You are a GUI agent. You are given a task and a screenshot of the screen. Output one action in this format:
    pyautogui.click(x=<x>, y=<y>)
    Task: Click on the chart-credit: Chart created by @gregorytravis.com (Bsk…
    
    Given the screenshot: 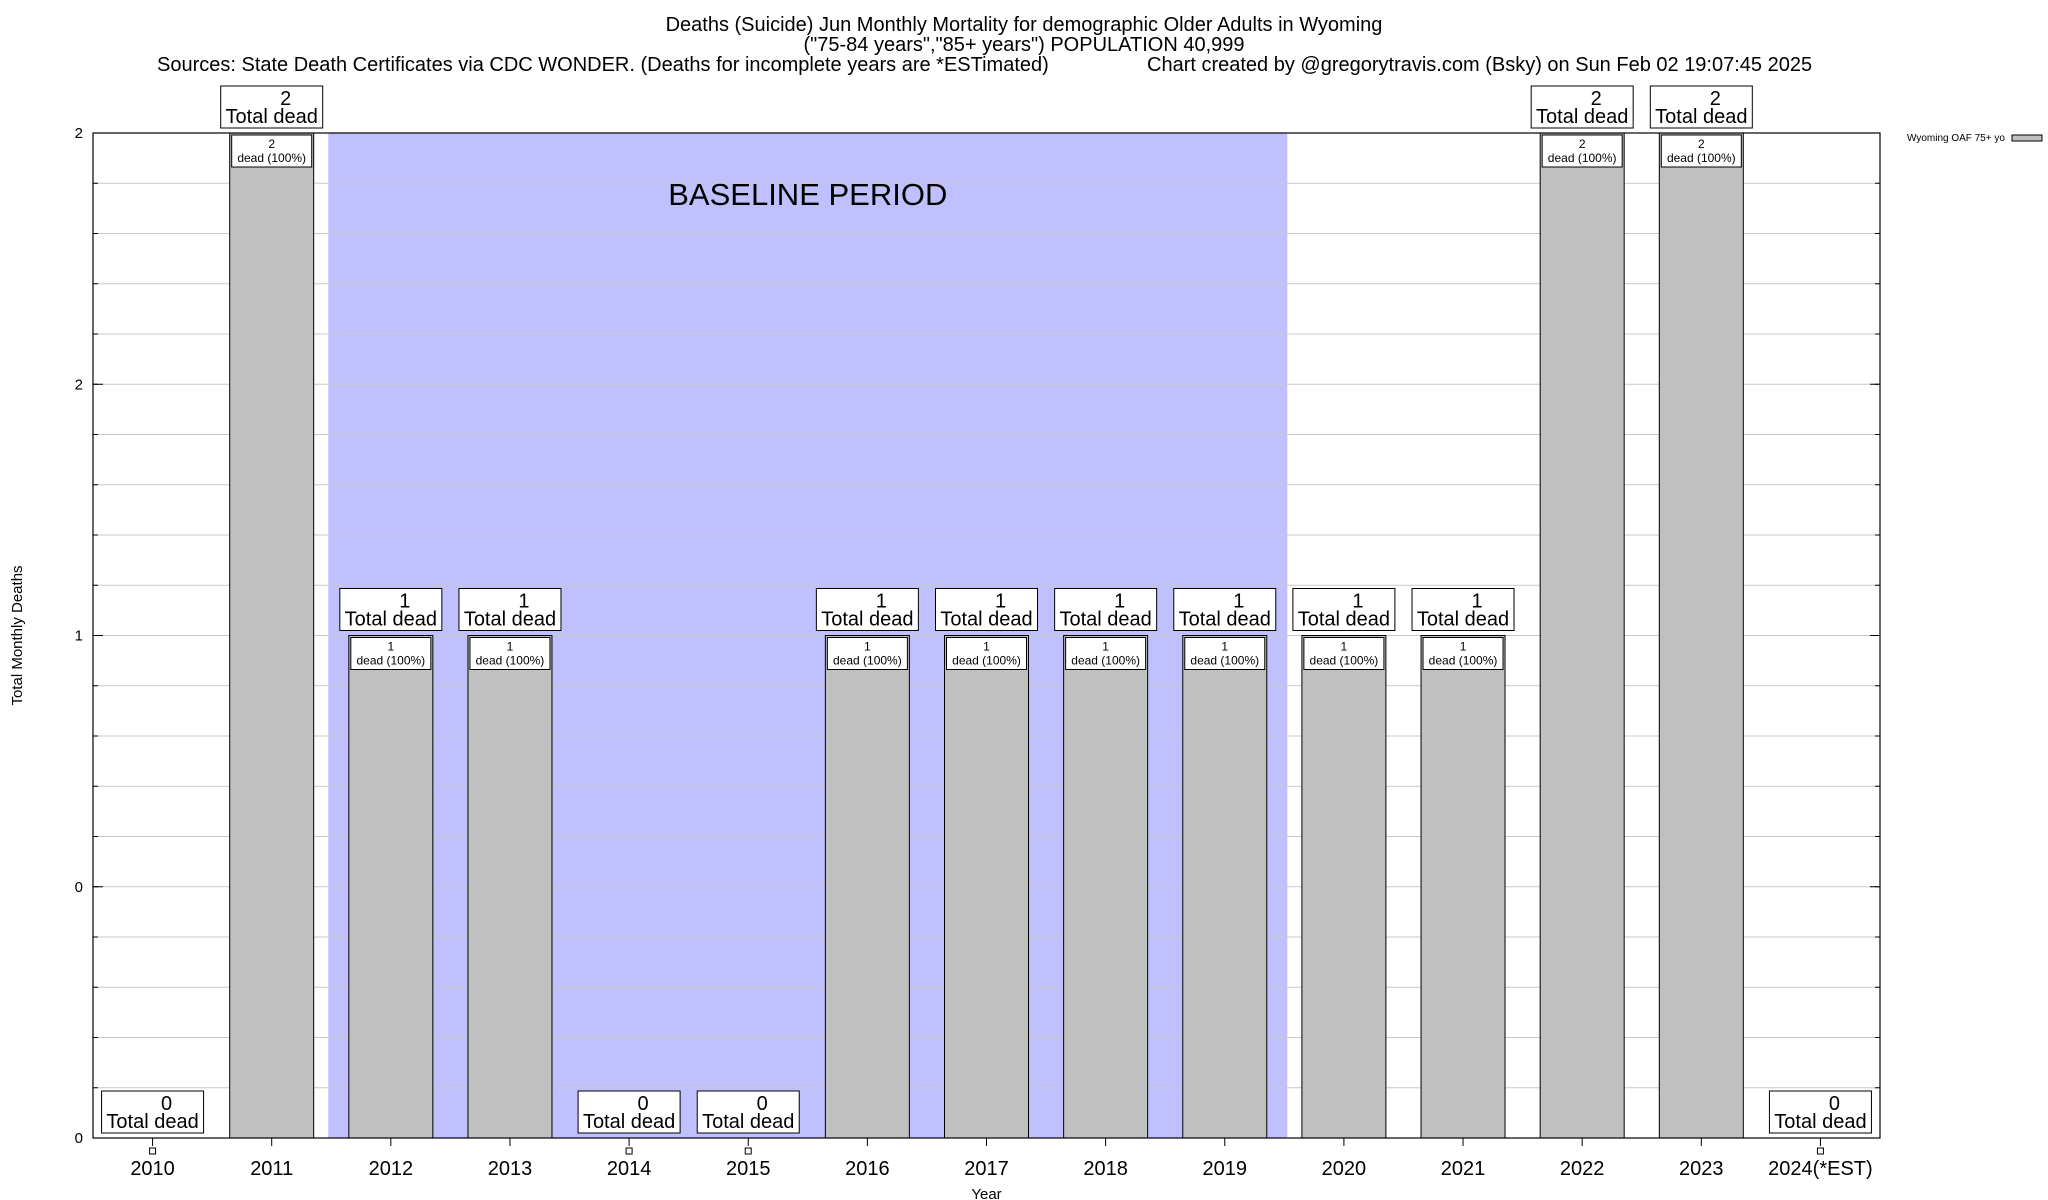 What is the action you would take?
    pyautogui.click(x=1480, y=65)
    